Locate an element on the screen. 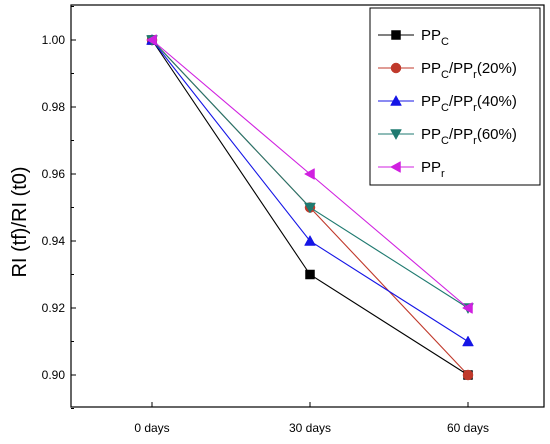 This screenshot has width=550, height=444. y-tick-label: 0.96 is located at coordinates (54, 174).